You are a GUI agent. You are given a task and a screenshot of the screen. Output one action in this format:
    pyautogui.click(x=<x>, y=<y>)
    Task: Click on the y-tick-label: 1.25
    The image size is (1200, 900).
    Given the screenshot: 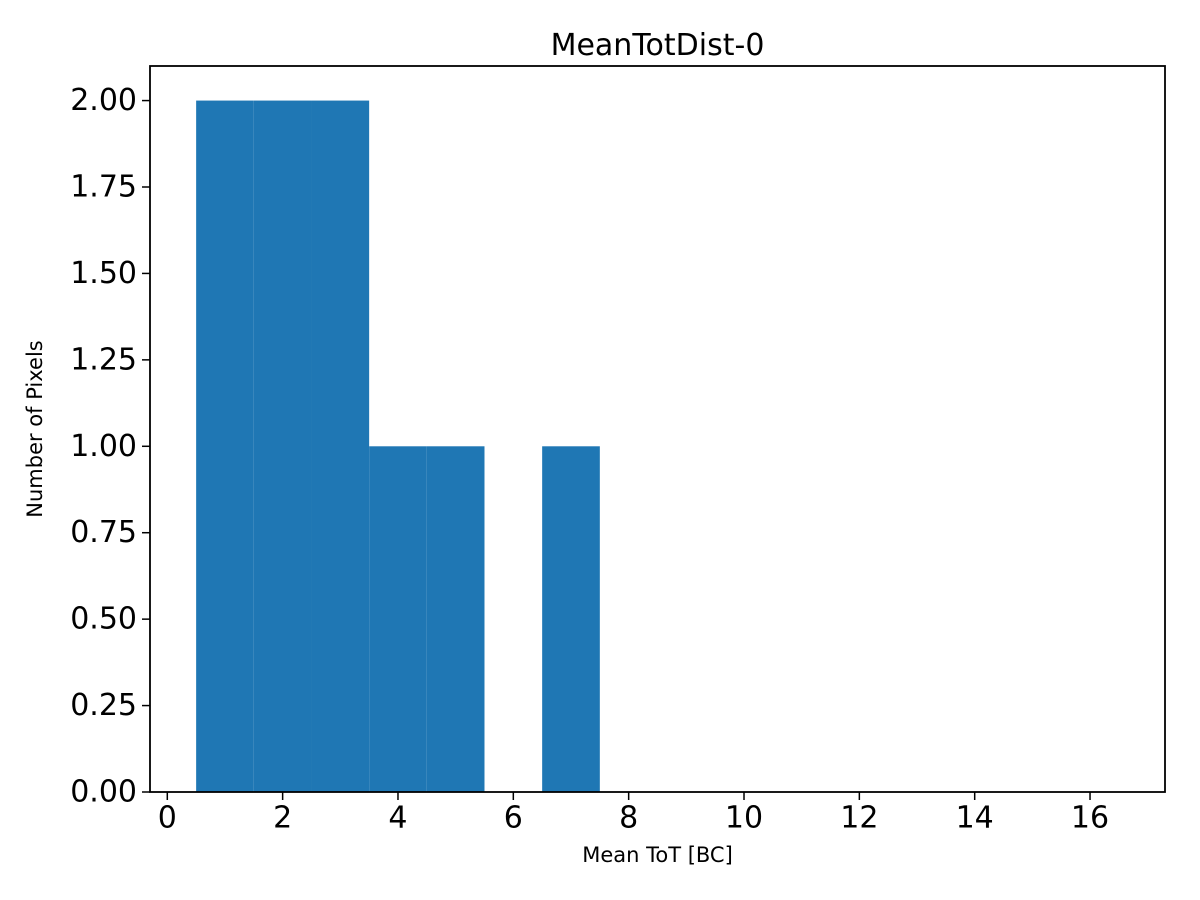 What is the action you would take?
    pyautogui.click(x=103, y=359)
    